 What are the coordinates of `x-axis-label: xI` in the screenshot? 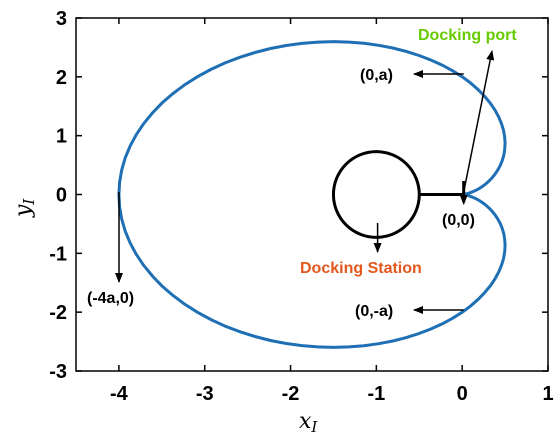 It's located at (308, 422).